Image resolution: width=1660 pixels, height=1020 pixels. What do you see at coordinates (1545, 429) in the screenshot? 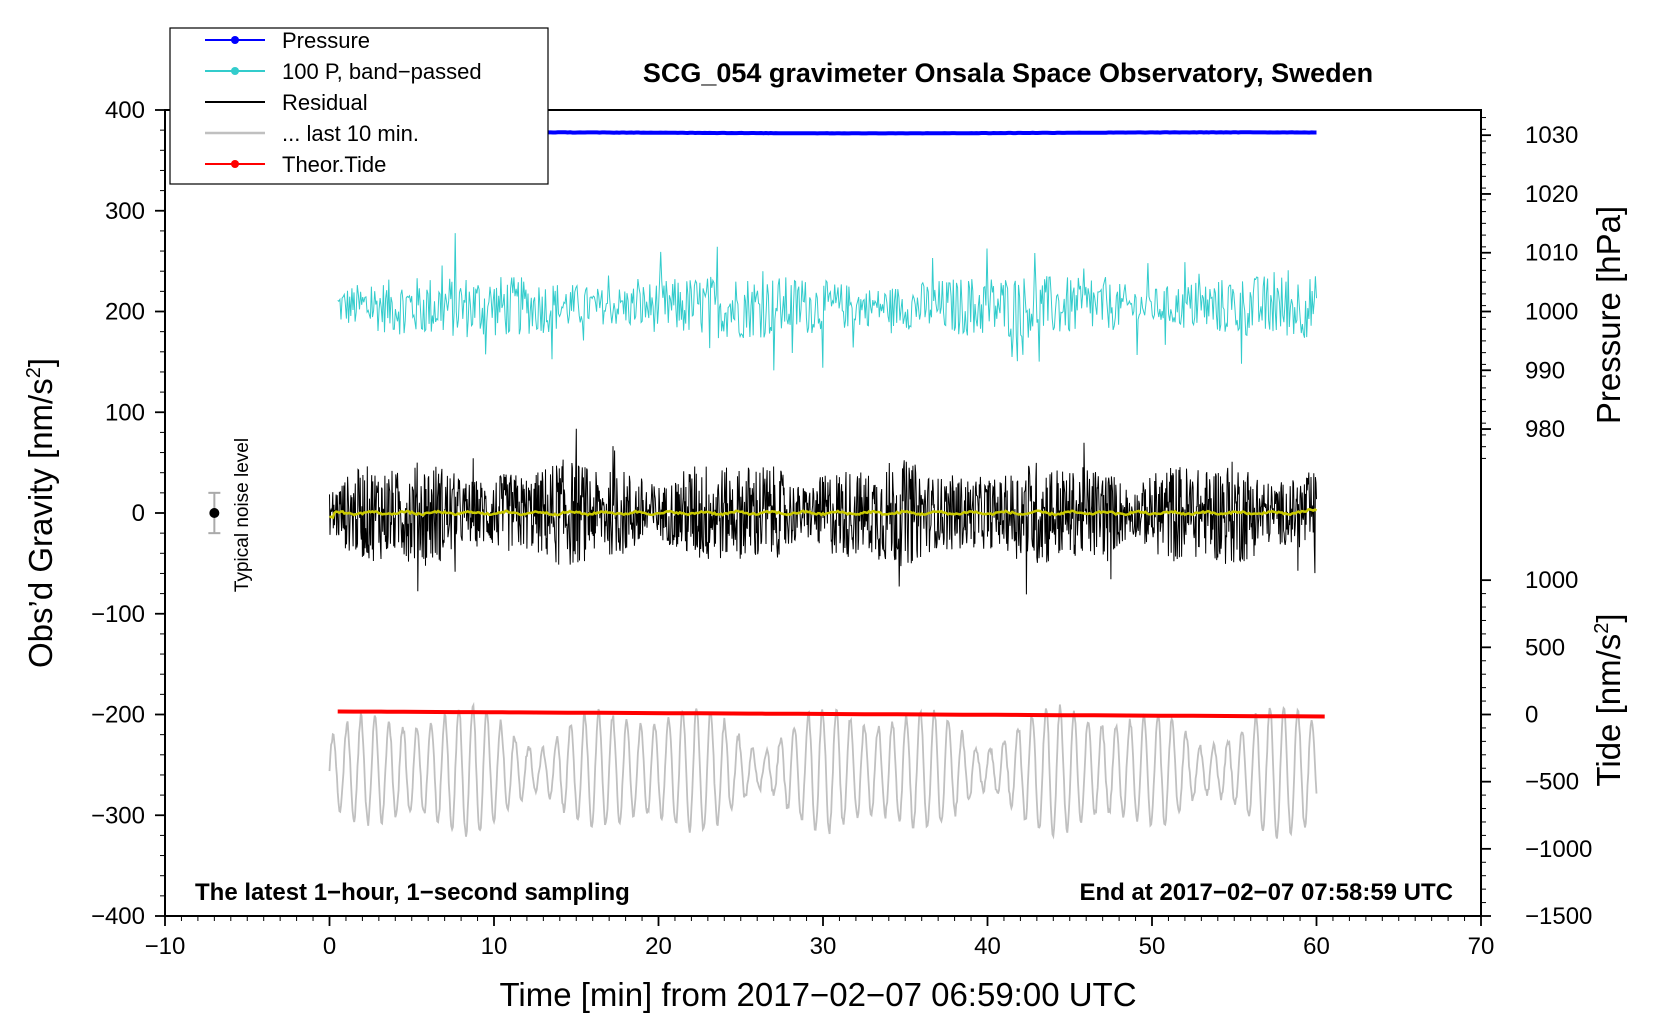
I see `pressure-tick-label: 980` at bounding box center [1545, 429].